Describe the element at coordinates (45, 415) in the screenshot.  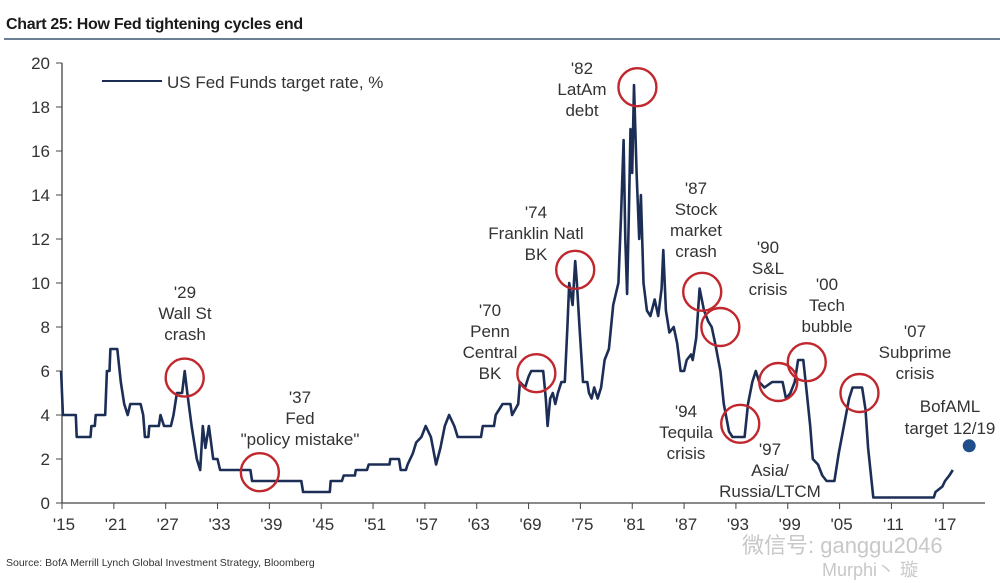
I see `y-tick-label: 4` at that location.